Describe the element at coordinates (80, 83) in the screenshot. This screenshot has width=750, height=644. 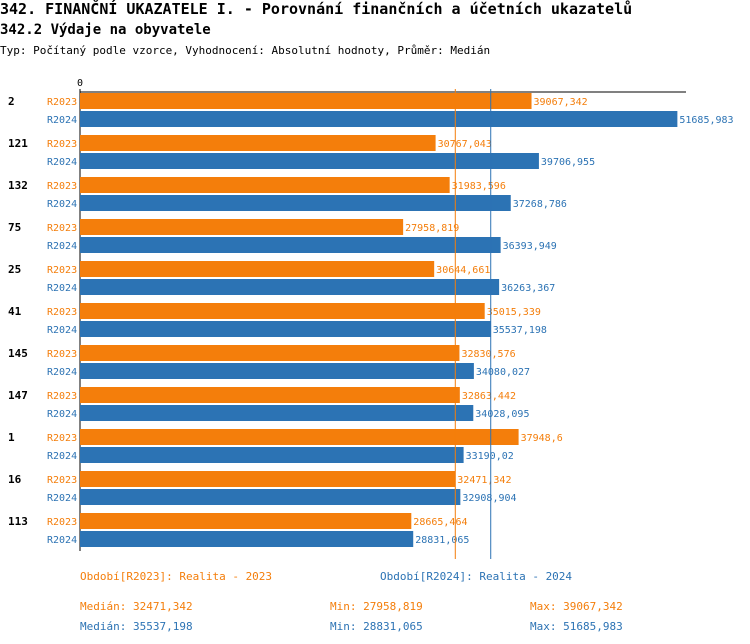
I see `axis-zero-label: 0` at that location.